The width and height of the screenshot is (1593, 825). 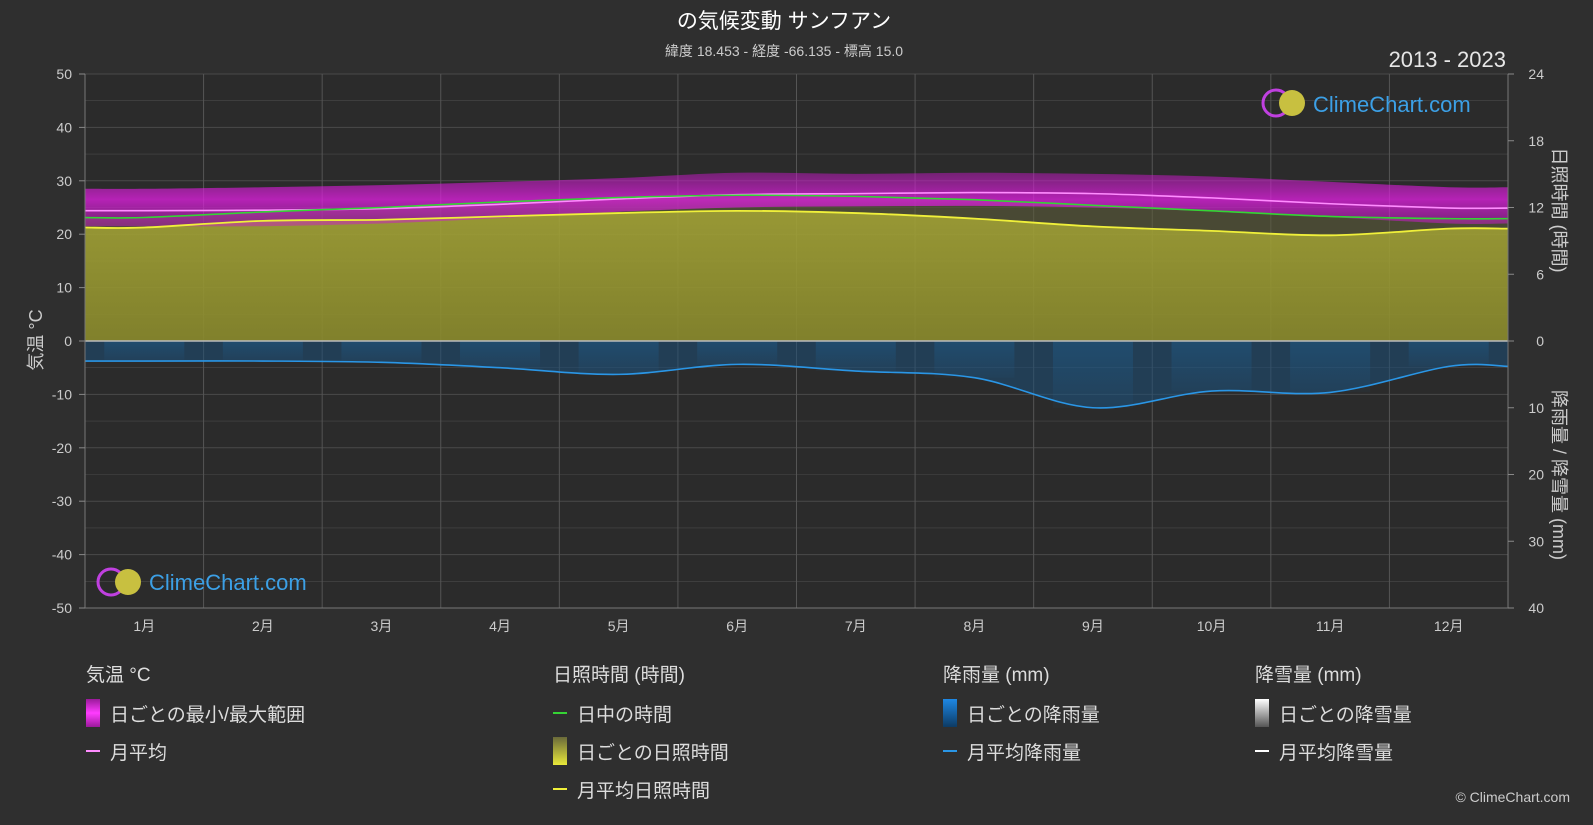 I want to click on month-tick-label: 7月, so click(x=856, y=626).